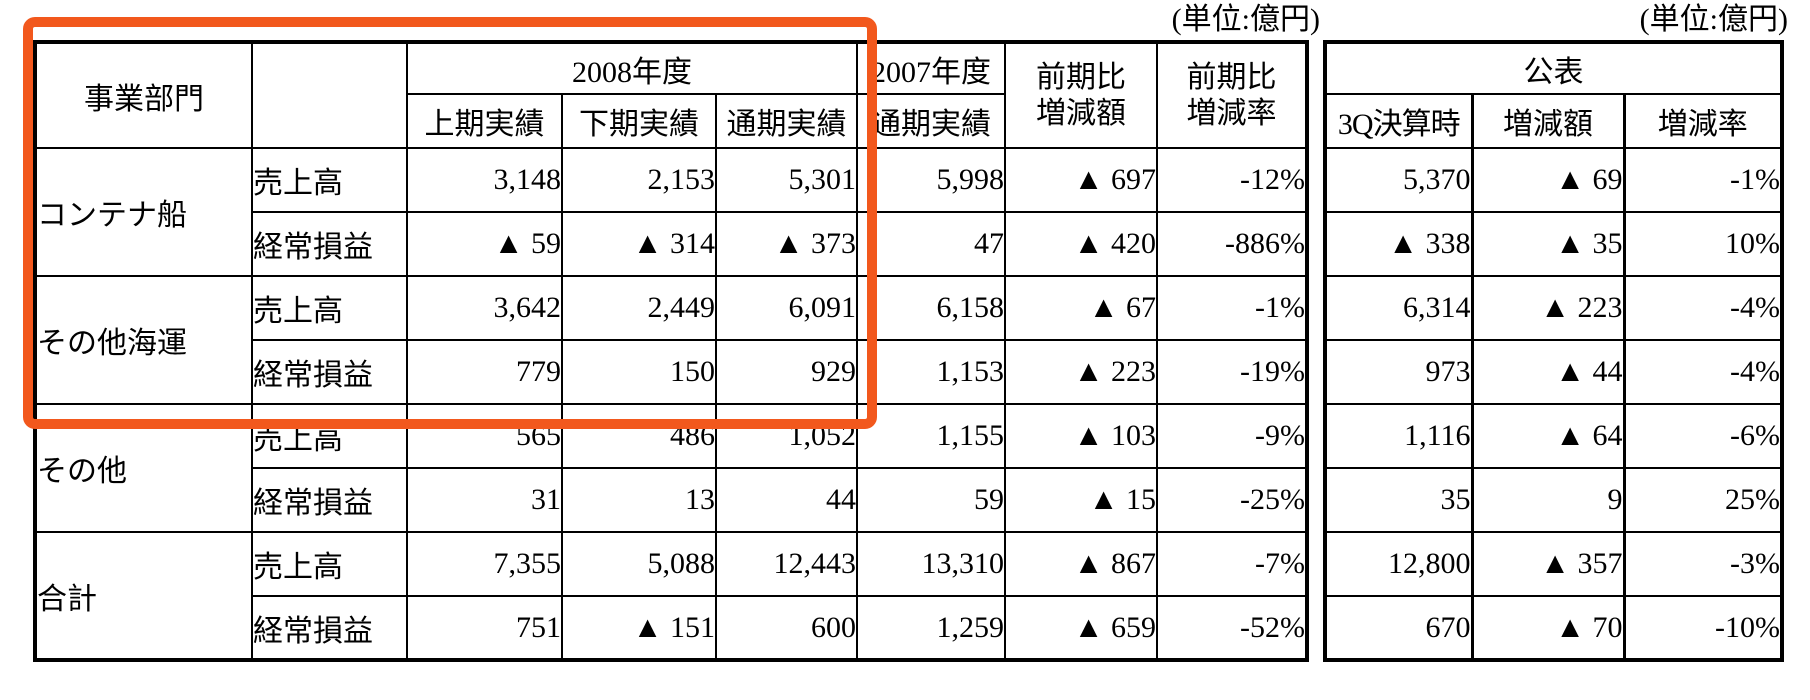  I want to click on value-cell: ▲ 59, so click(484, 244).